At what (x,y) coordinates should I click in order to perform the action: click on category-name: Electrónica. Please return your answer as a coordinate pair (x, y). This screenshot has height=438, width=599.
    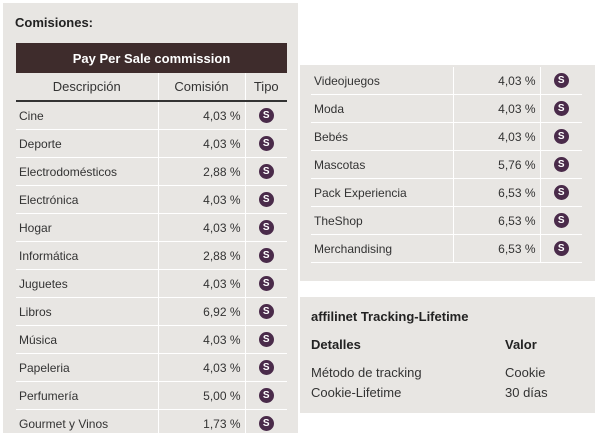
    Looking at the image, I should click on (87, 199).